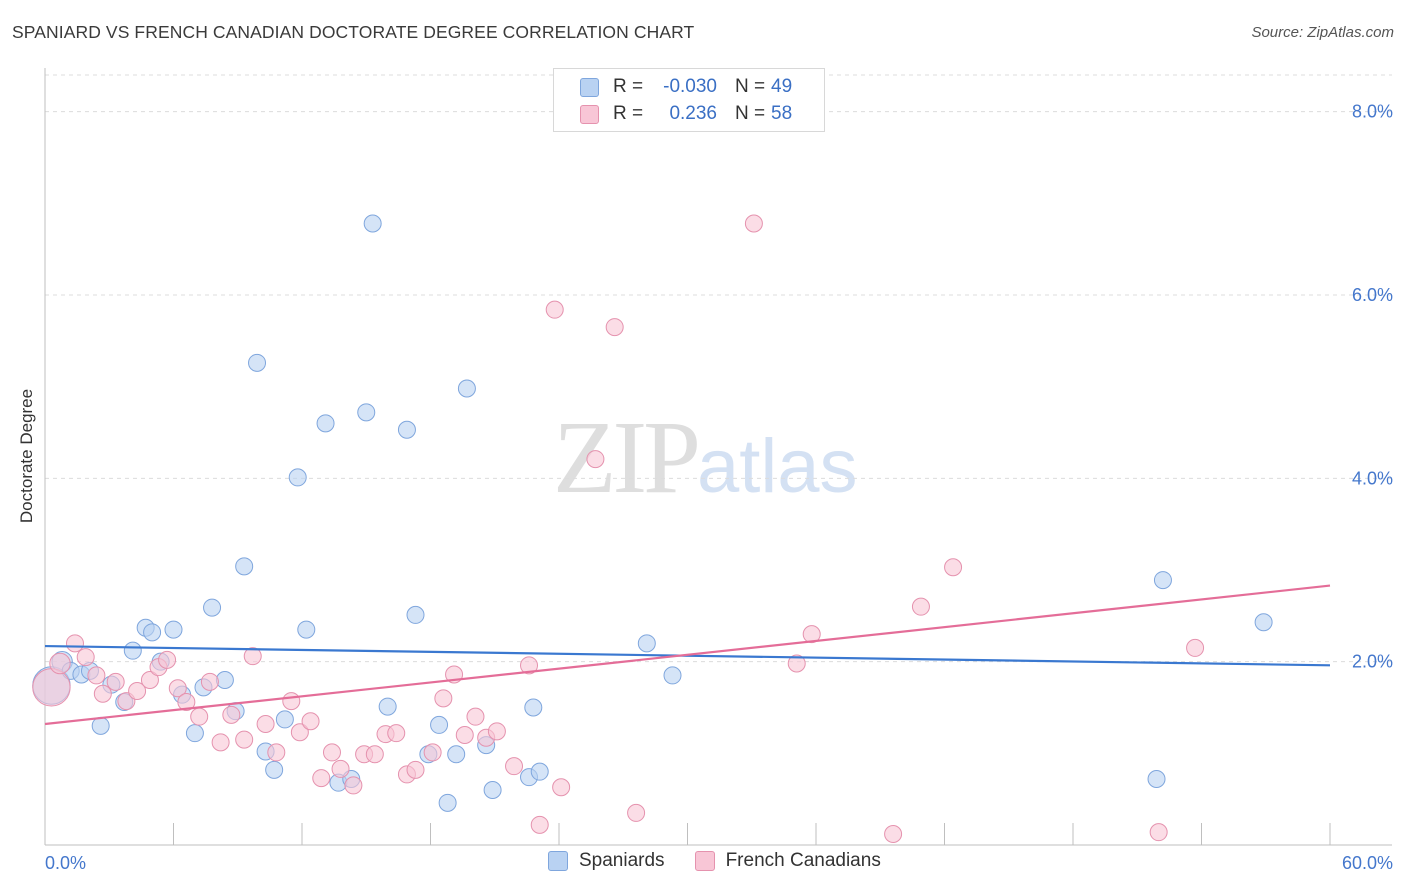 Image resolution: width=1406 pixels, height=892 pixels. I want to click on y-tick-label: 6.0%, so click(1372, 295).